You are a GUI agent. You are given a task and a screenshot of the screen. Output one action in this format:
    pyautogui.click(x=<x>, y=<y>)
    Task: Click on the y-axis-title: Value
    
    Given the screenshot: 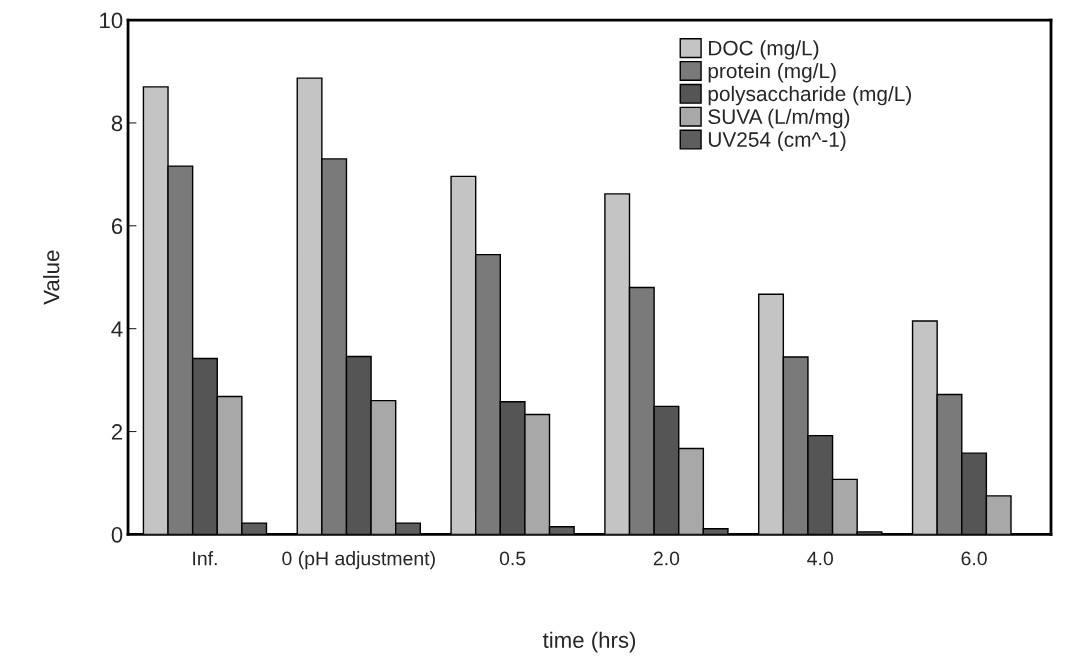 What is the action you would take?
    pyautogui.click(x=51, y=277)
    